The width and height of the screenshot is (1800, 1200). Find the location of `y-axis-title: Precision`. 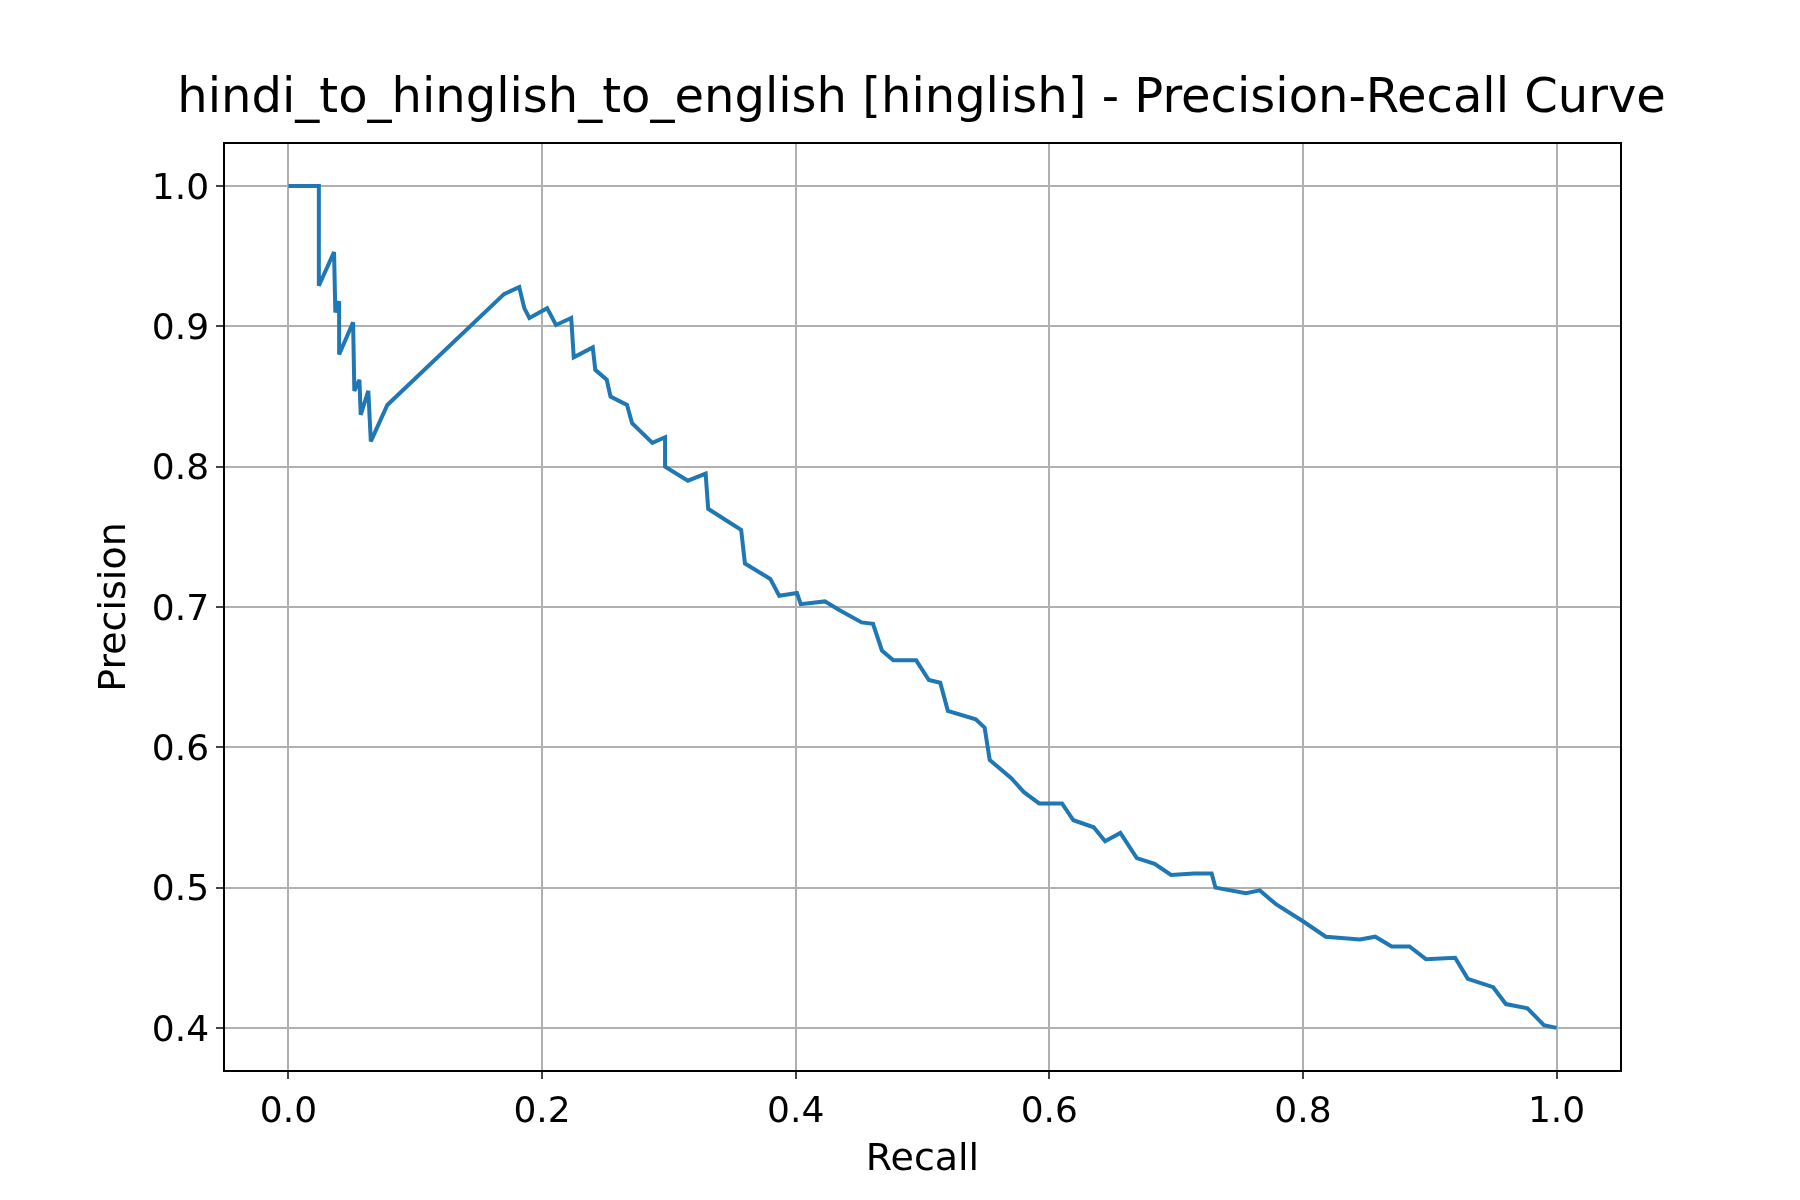

y-axis-title: Precision is located at coordinates (112, 607).